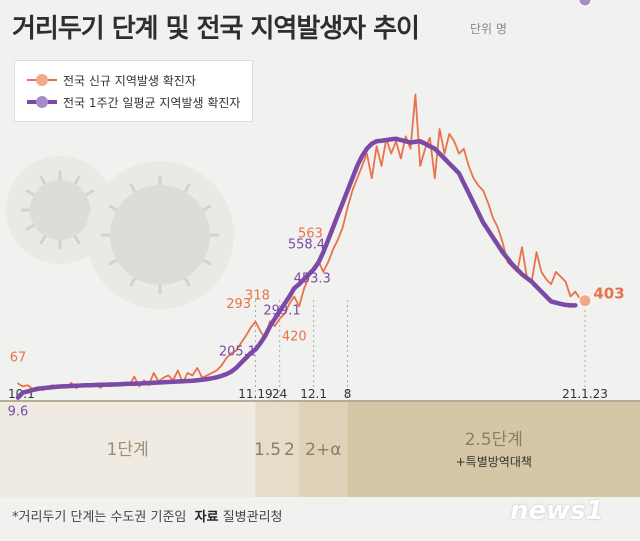 The height and width of the screenshot is (541, 640). I want to click on data-label-0-3: 420, so click(294, 337).